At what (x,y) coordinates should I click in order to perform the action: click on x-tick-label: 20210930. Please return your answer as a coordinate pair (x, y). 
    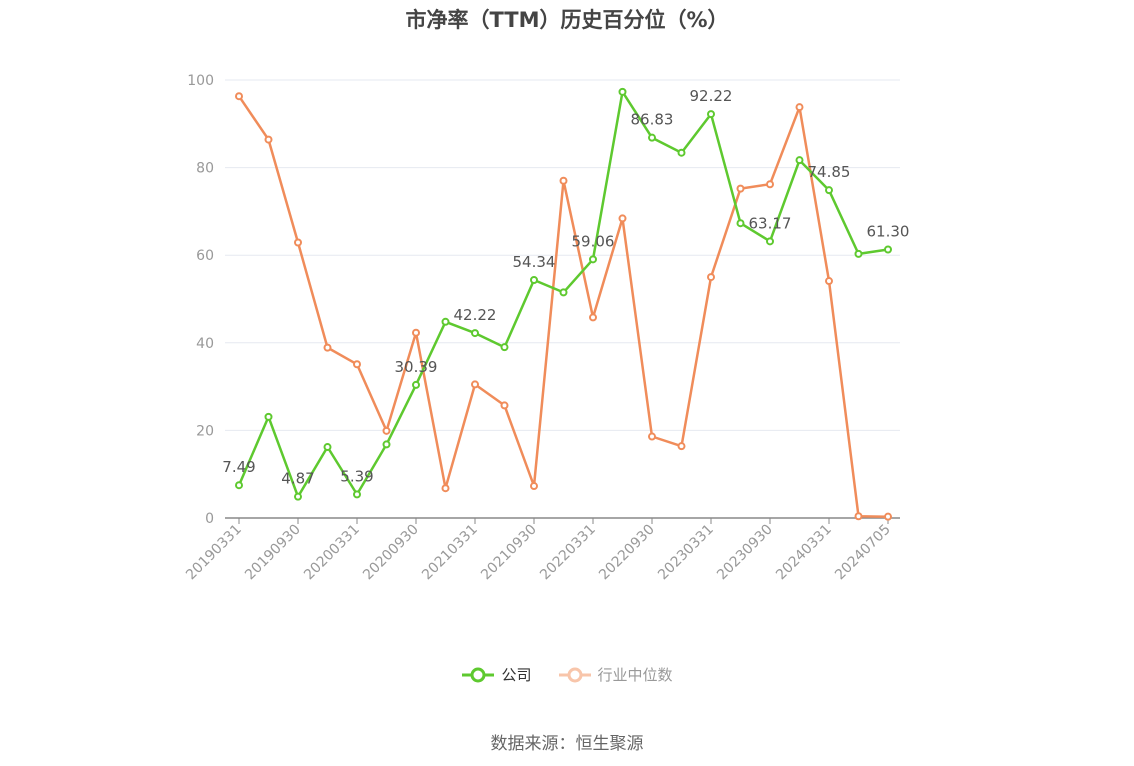
    Looking at the image, I should click on (509, 553).